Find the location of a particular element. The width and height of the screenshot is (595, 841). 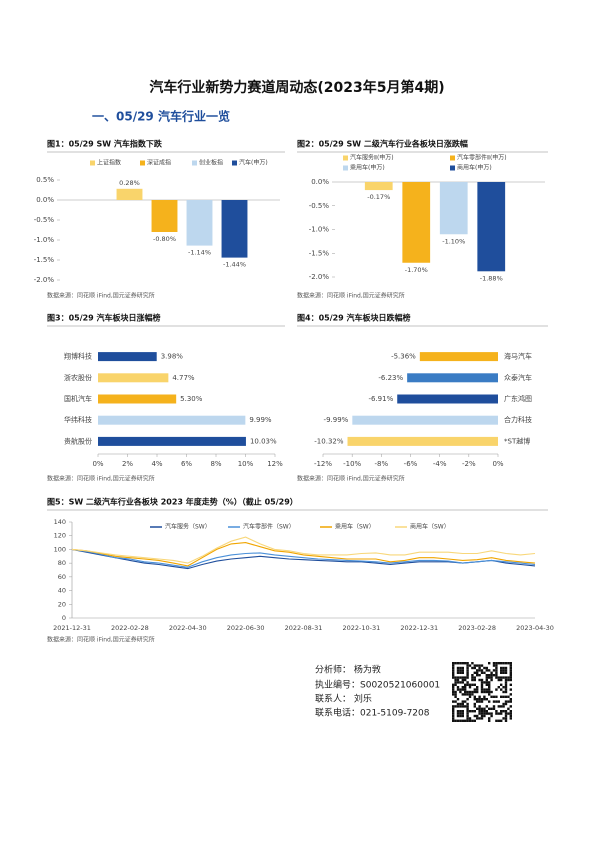

value-label: -1.70% is located at coordinates (416, 270).